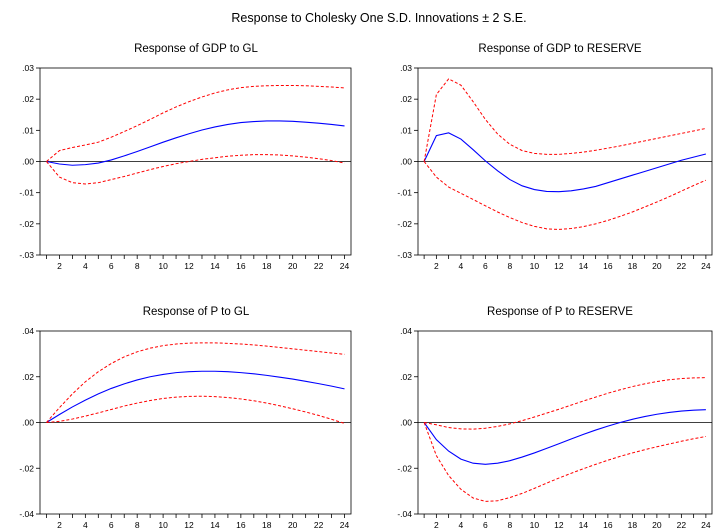 Image resolution: width=717 pixels, height=529 pixels. Describe the element at coordinates (28, 423) in the screenshot. I see `y-tick-label-p-gl: .00` at that location.